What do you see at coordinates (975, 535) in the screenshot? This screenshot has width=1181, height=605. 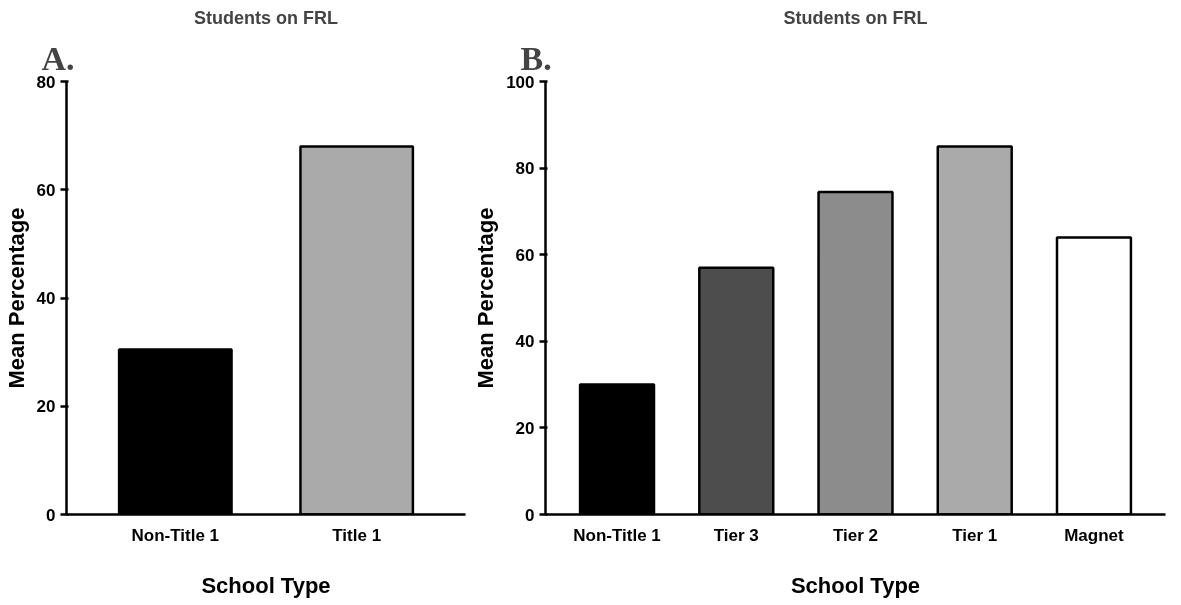 I see `x-tick-label: Tier 1` at bounding box center [975, 535].